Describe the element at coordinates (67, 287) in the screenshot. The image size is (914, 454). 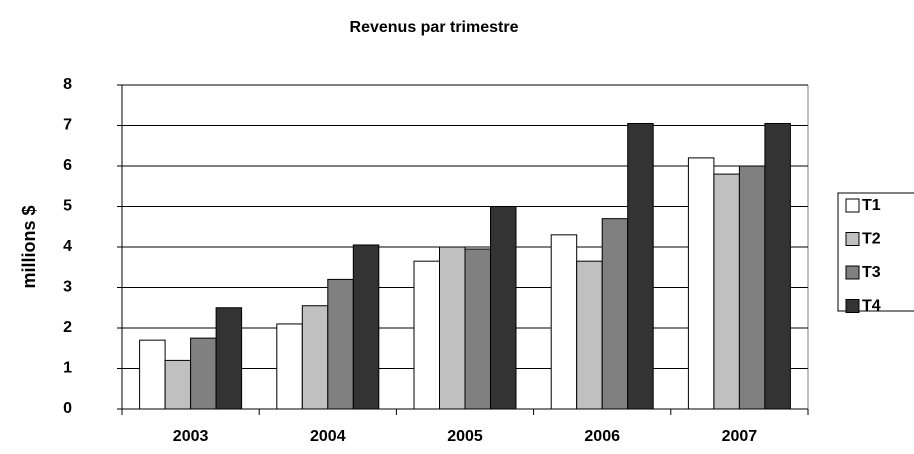
I see `y-tick-label: 3` at that location.